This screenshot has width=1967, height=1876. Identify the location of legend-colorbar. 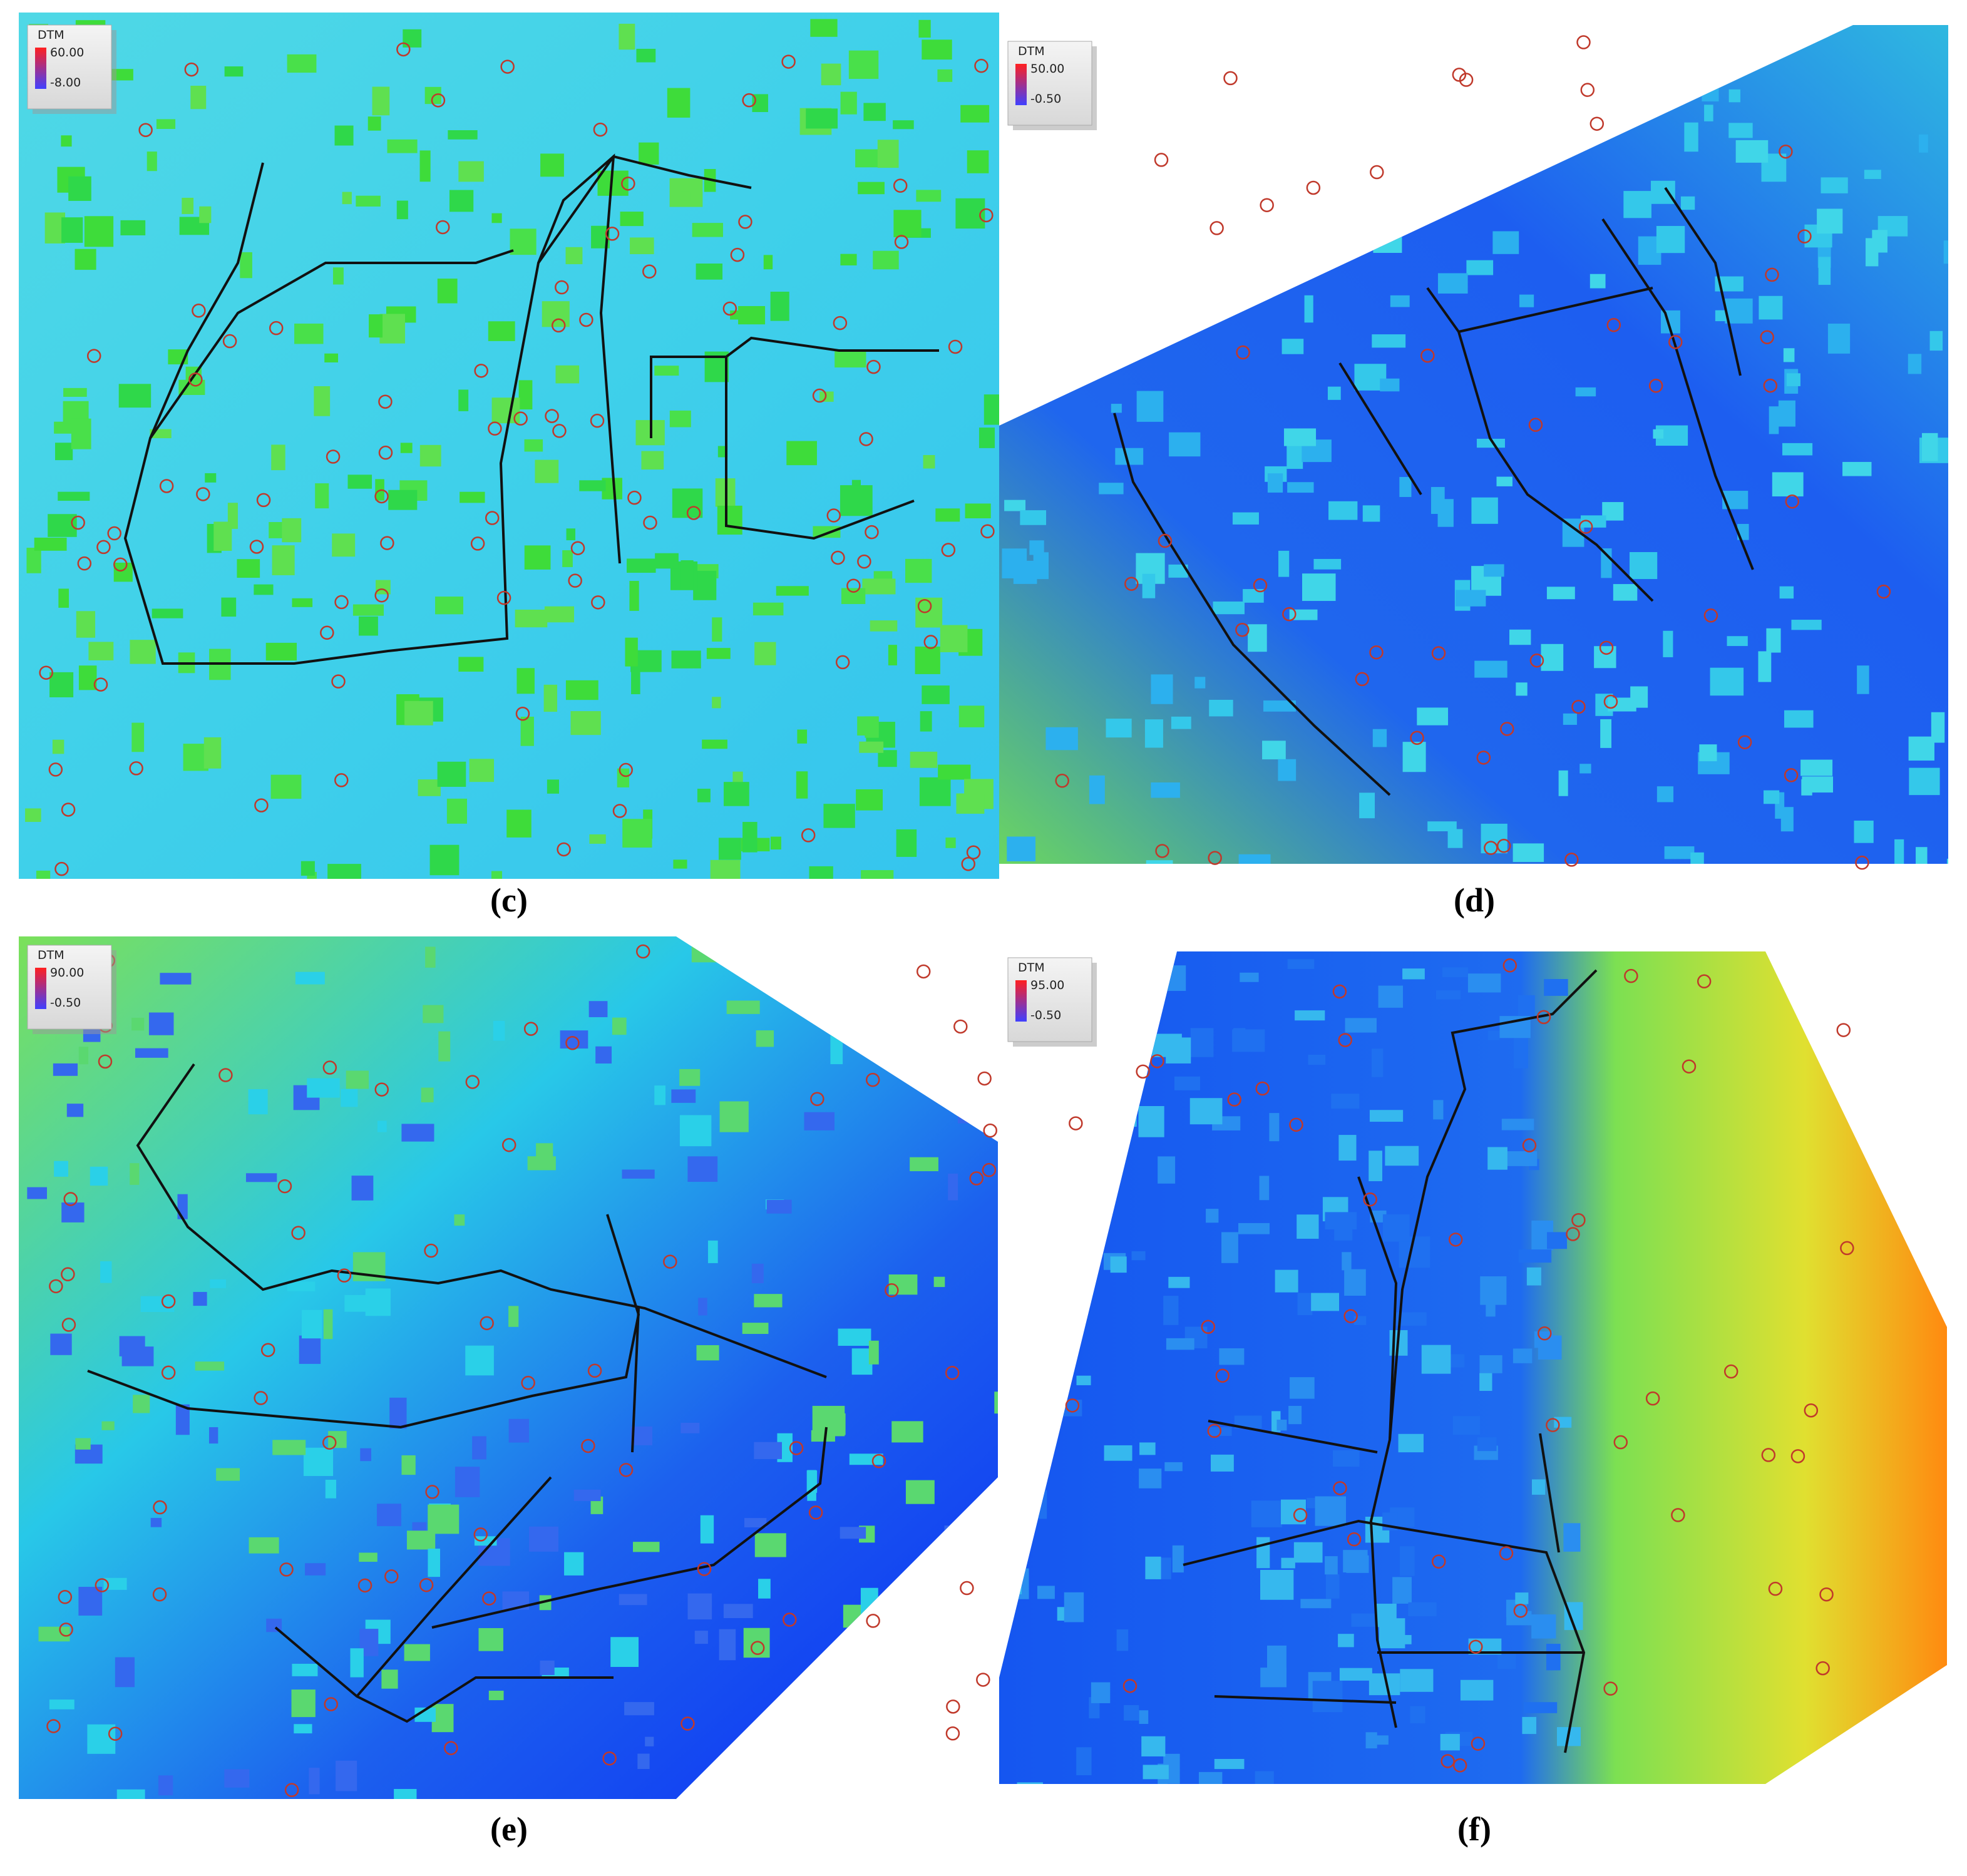
(1021, 1001).